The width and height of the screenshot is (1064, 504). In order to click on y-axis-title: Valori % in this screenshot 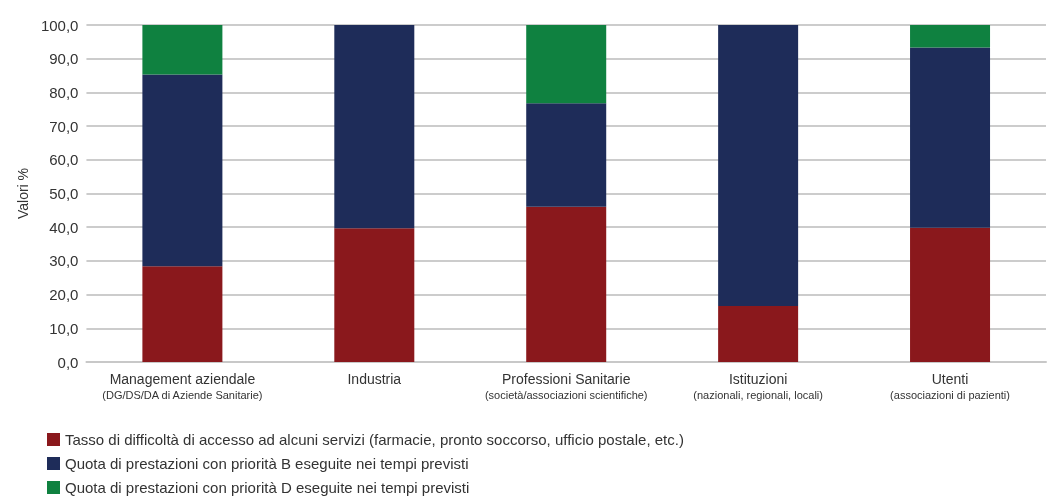, I will do `click(23, 193)`.